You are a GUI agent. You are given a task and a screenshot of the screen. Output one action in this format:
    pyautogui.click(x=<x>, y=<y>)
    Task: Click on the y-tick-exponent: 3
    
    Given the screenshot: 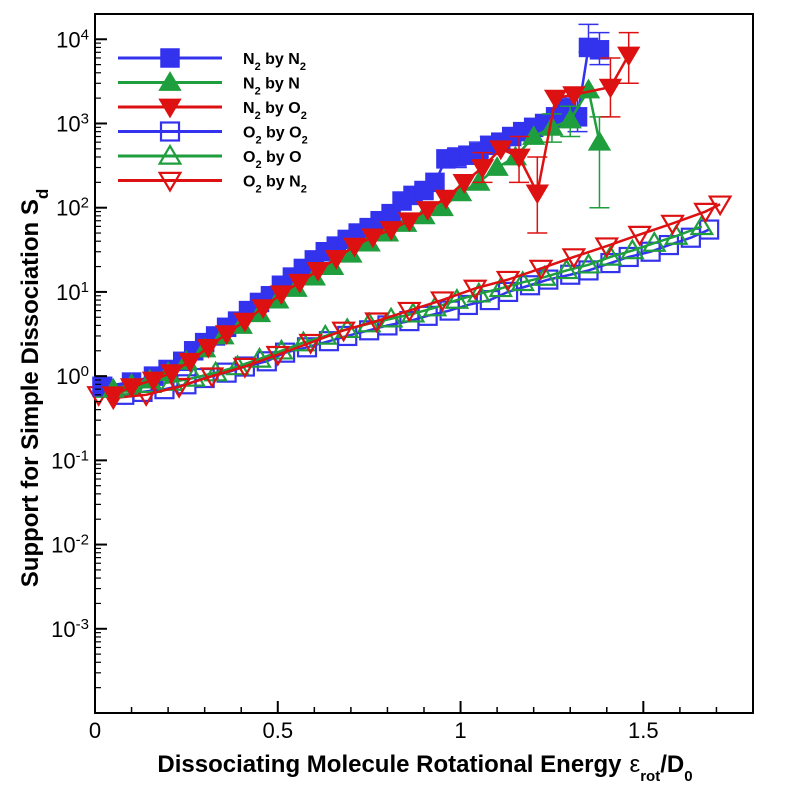 What is the action you would take?
    pyautogui.click(x=85, y=118)
    